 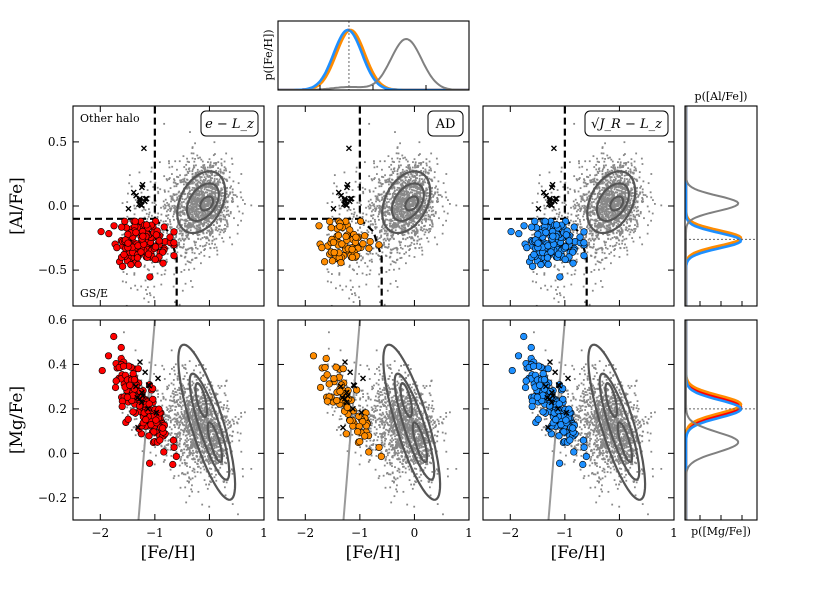 I want to click on cross-marker, so click(x=146, y=198).